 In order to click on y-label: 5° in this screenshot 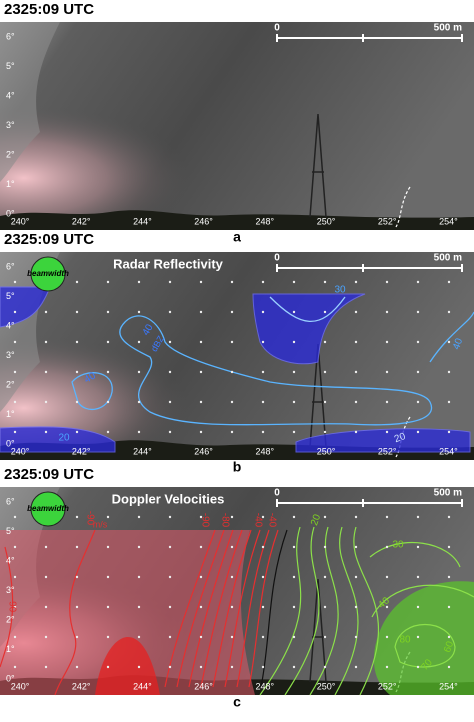, I will do `click(10, 66)`.